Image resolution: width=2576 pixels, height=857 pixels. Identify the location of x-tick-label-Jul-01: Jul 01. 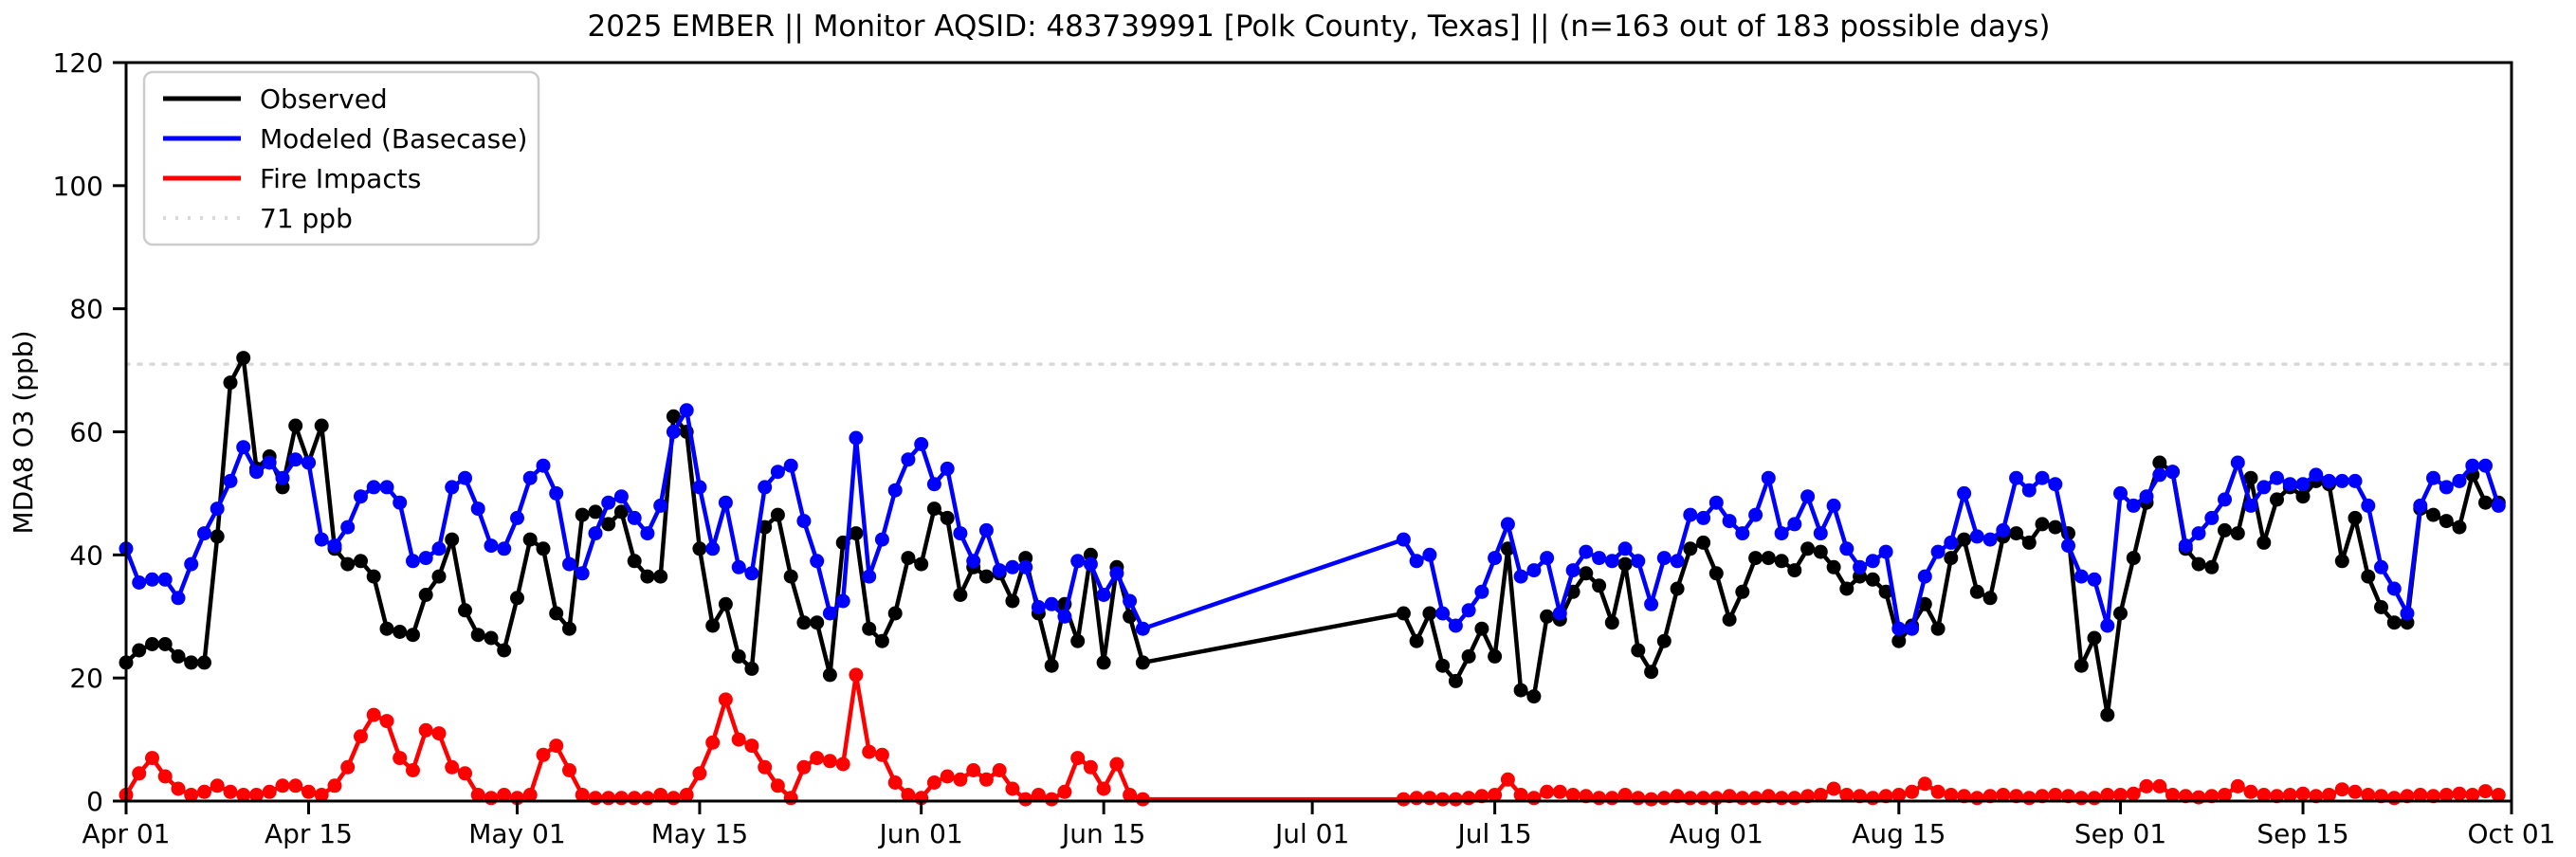
(1311, 834).